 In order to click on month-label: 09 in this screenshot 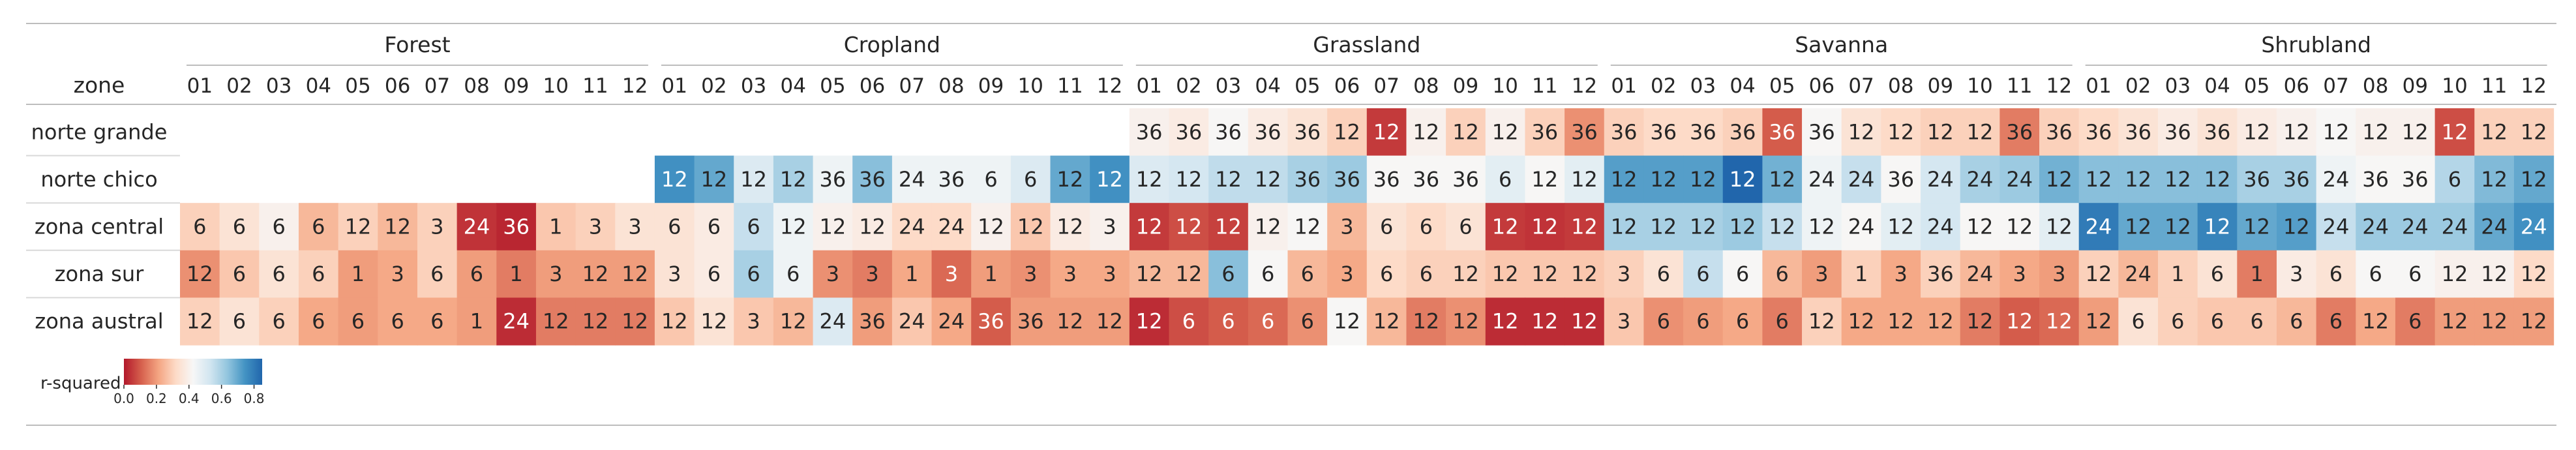, I will do `click(1940, 86)`.